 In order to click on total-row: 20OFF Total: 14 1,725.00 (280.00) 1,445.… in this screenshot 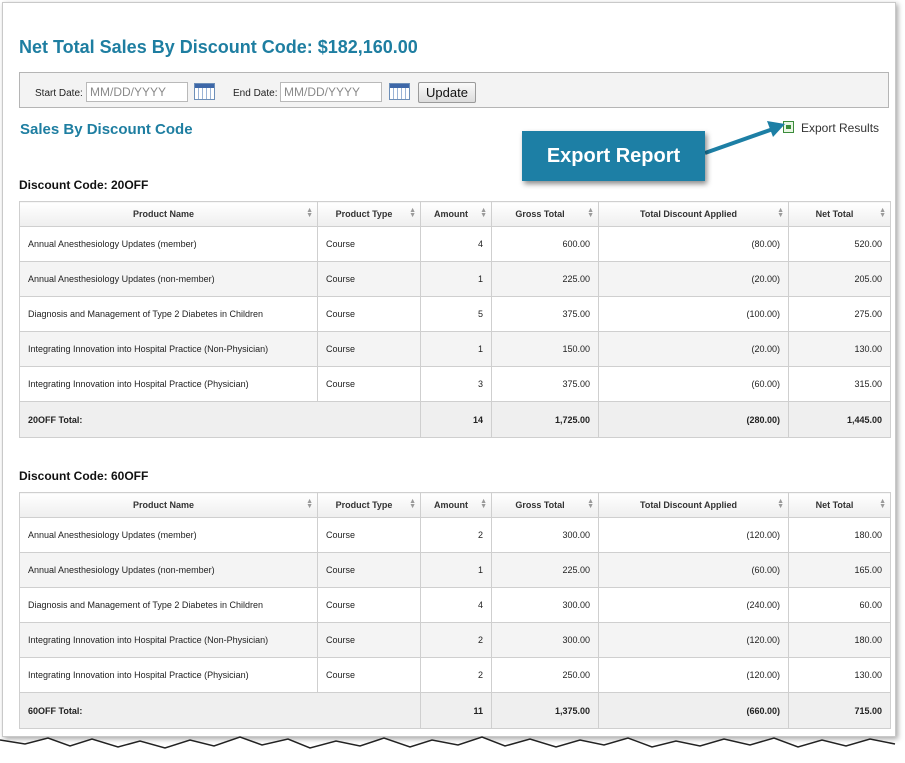, I will do `click(455, 419)`.